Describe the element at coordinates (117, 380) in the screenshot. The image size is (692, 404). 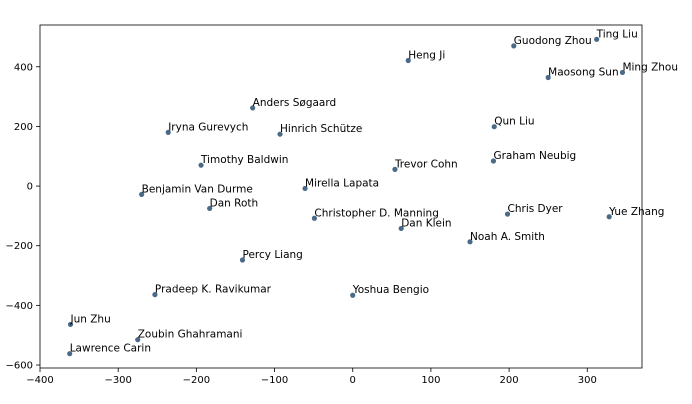
I see `x-tick-label: −300` at that location.